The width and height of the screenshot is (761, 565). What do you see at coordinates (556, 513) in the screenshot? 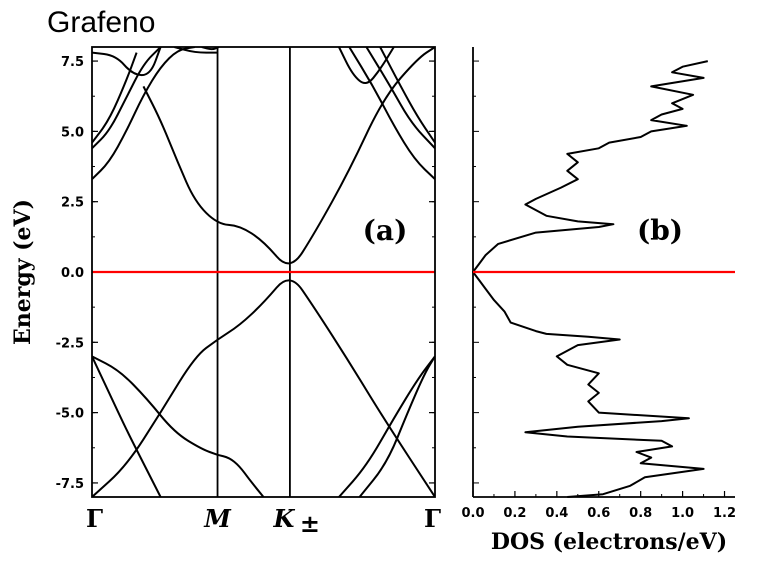
I see `dos-x-tick-label: 0.4` at bounding box center [556, 513].